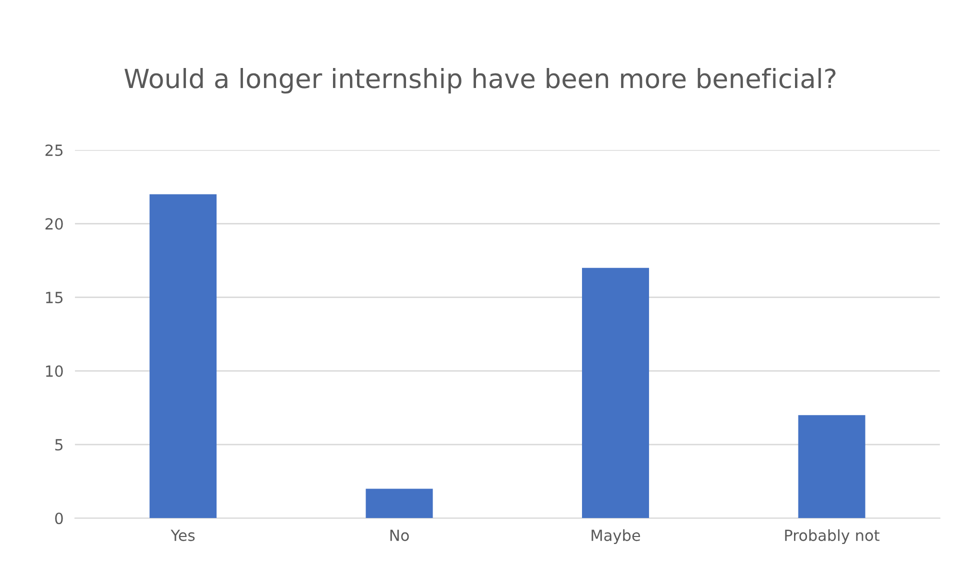 The height and width of the screenshot is (577, 961). Describe the element at coordinates (54, 298) in the screenshot. I see `y-tick-label: 15` at that location.